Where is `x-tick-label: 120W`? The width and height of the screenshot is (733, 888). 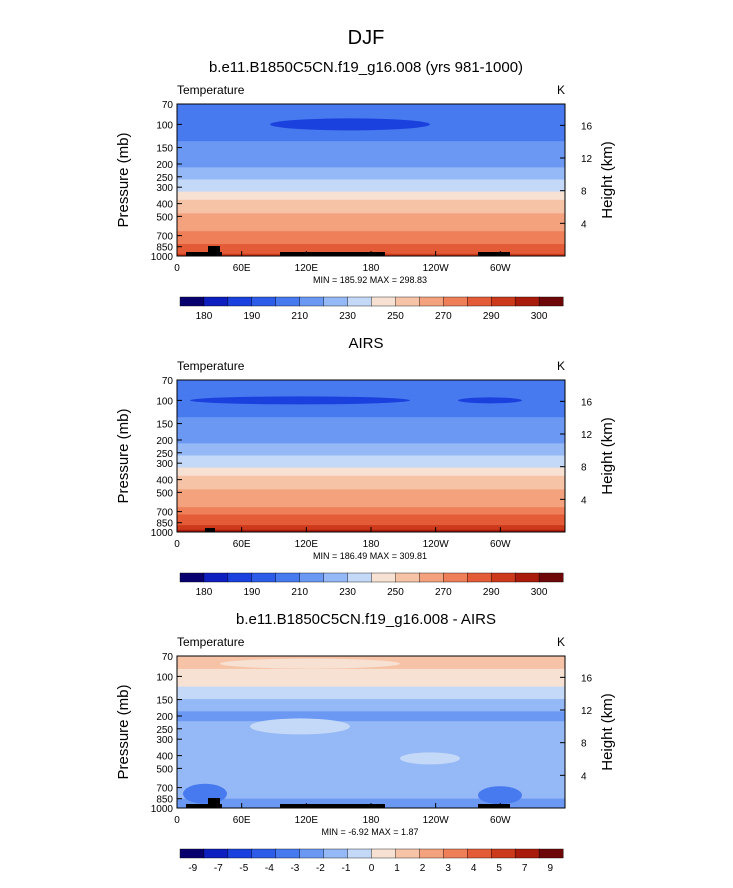
x-tick-label: 120W is located at coordinates (436, 820).